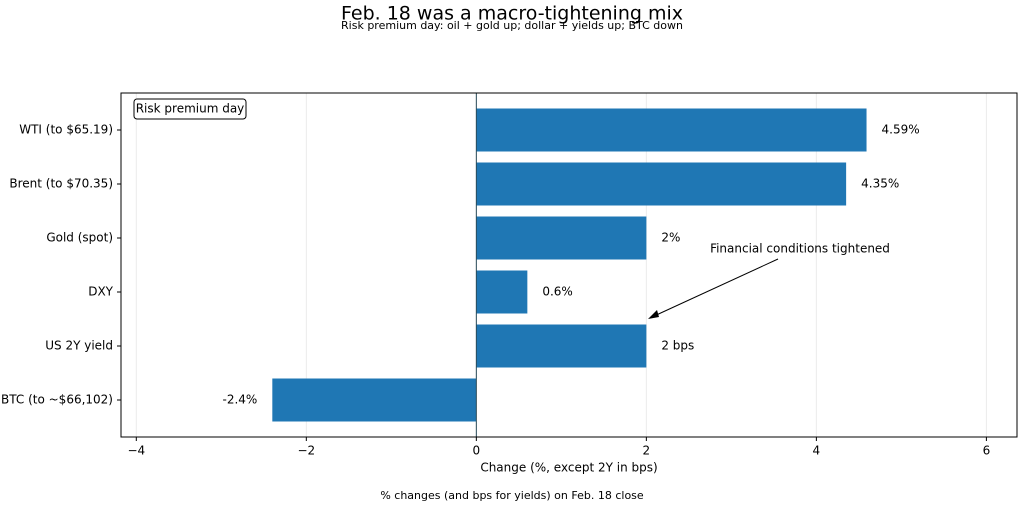 The image size is (1024, 505). I want to click on annotation-arrow, so click(715, 288).